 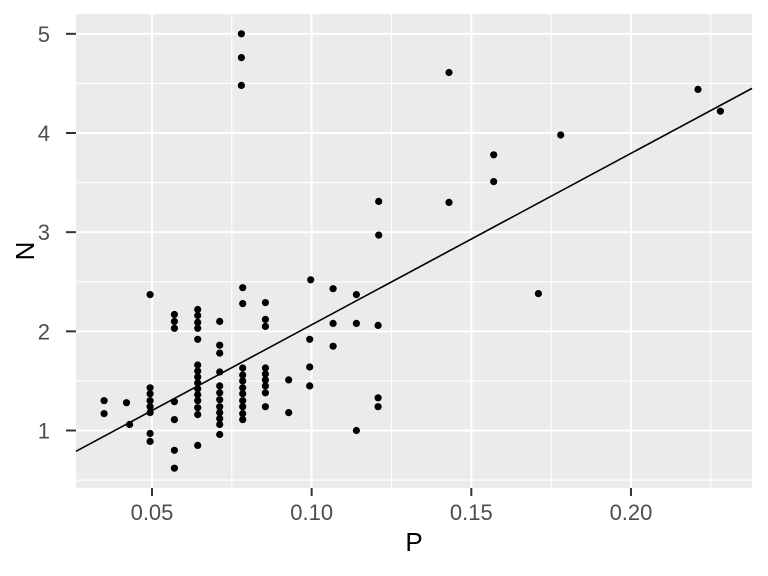 What do you see at coordinates (152, 512) in the screenshot?
I see `x-tick-label: 0.05` at bounding box center [152, 512].